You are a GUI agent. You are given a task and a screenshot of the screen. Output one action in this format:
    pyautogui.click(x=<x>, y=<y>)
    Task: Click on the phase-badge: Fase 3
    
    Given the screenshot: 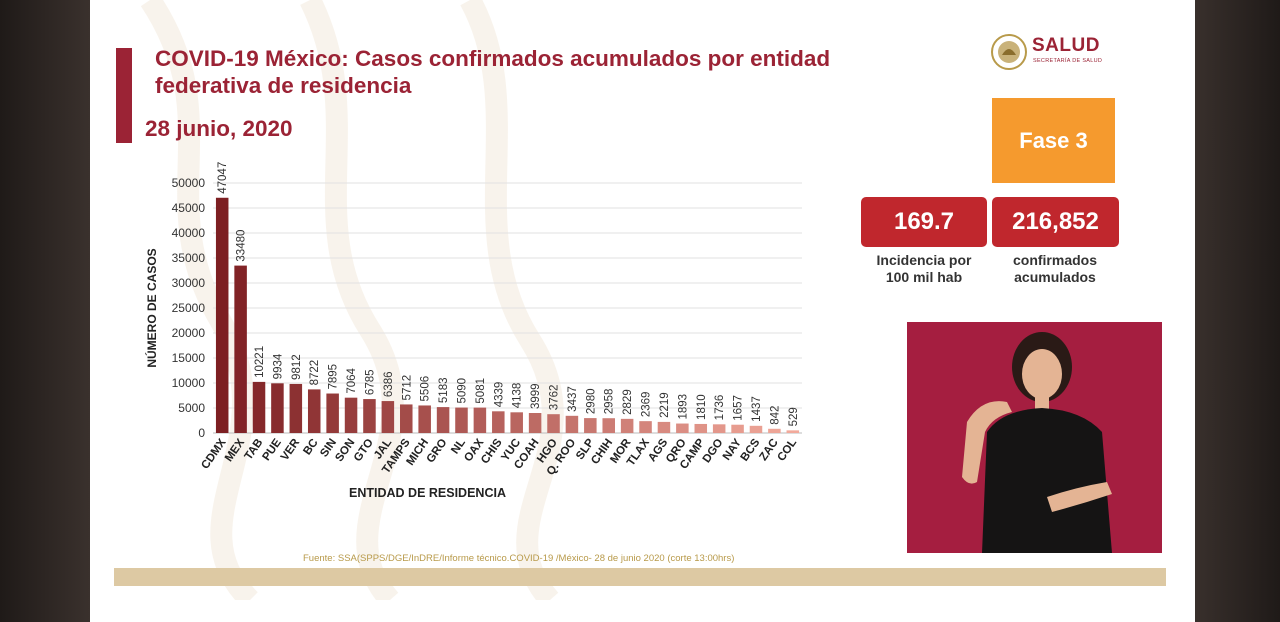 What is the action you would take?
    pyautogui.click(x=1053, y=140)
    